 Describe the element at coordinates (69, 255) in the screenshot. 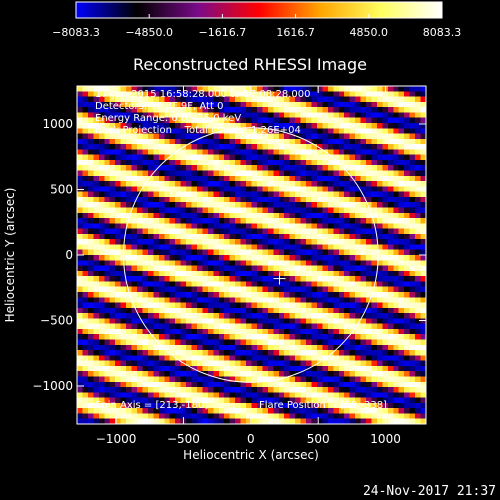

I see `y-tick-label: 0` at that location.